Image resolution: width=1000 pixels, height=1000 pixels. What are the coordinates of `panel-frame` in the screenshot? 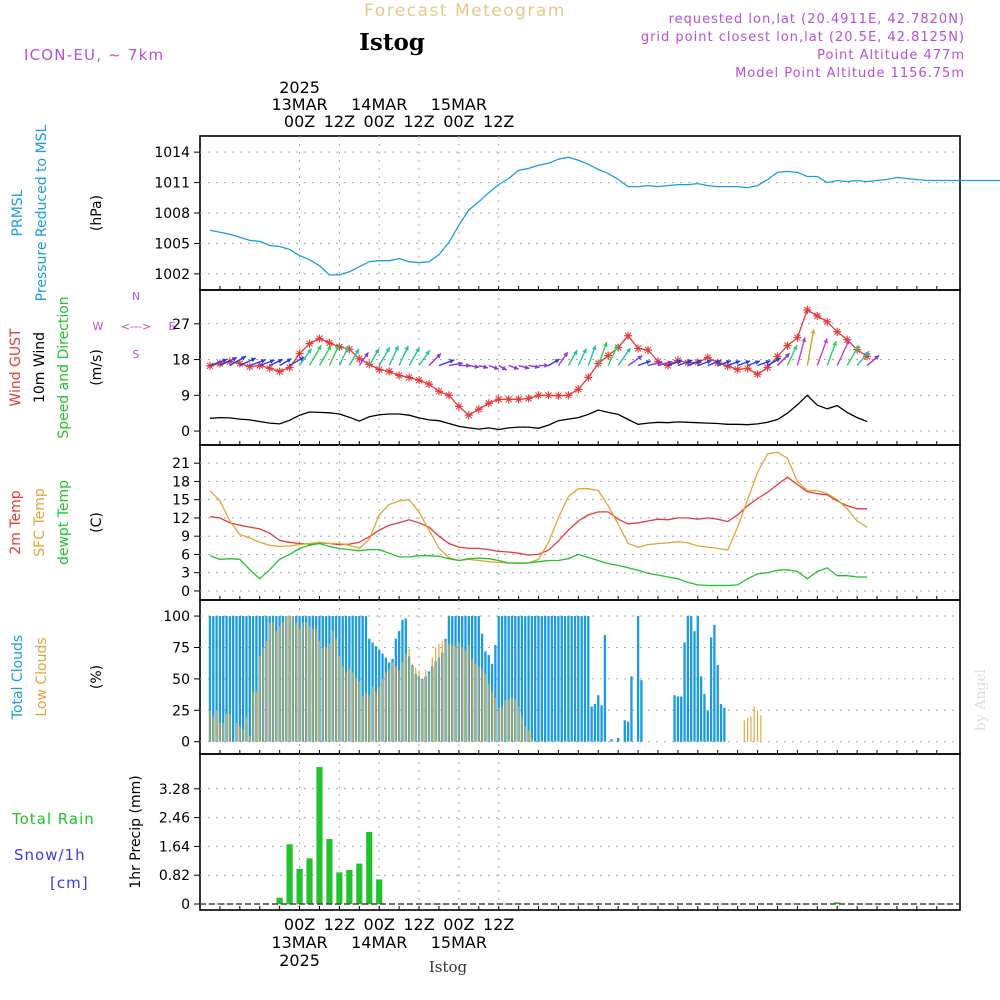 It's located at (580, 367).